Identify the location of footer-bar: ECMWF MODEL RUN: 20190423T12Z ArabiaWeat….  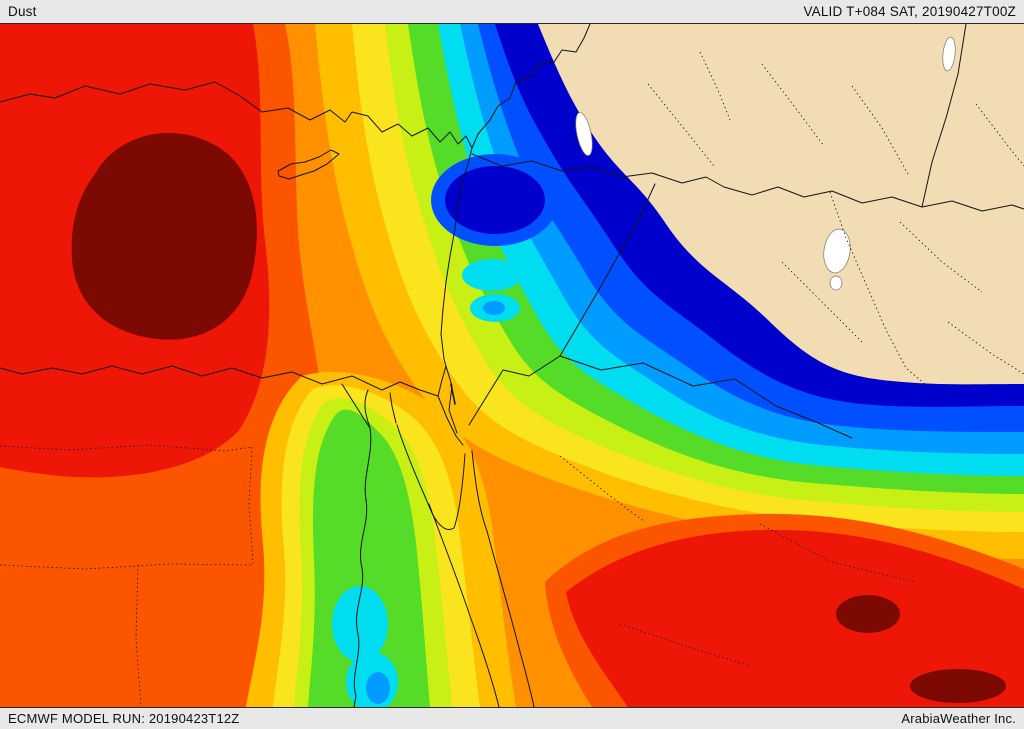
(512, 718).